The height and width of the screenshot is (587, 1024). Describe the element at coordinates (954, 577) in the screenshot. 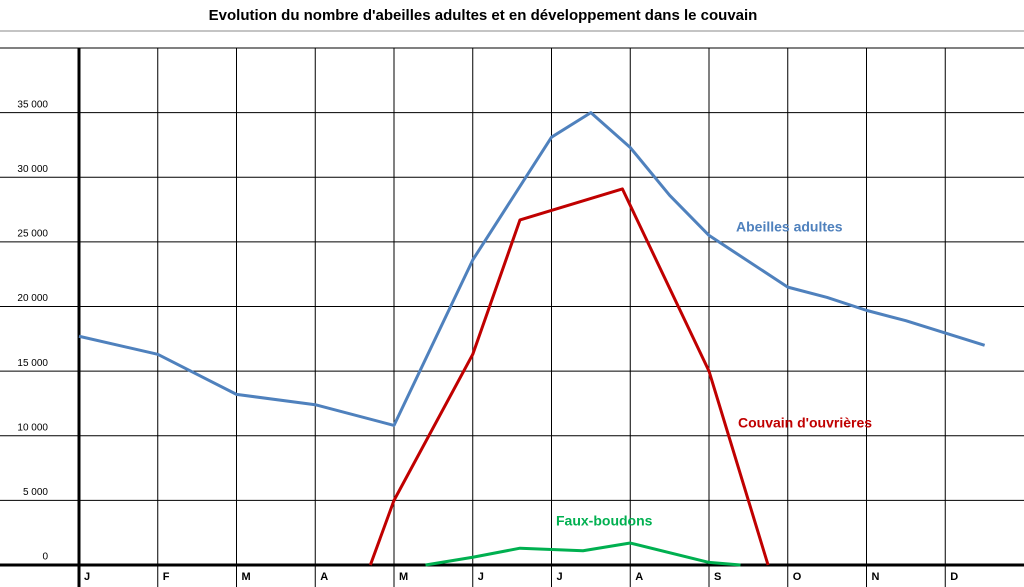

I see `x-tick-label: D` at that location.